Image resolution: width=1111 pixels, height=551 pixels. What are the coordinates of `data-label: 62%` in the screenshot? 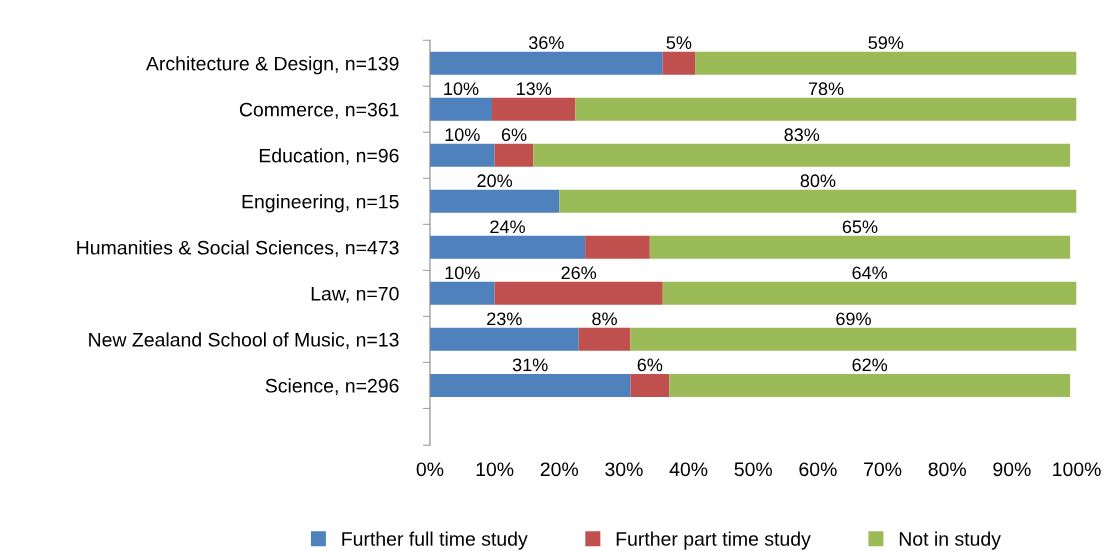 It's located at (870, 365).